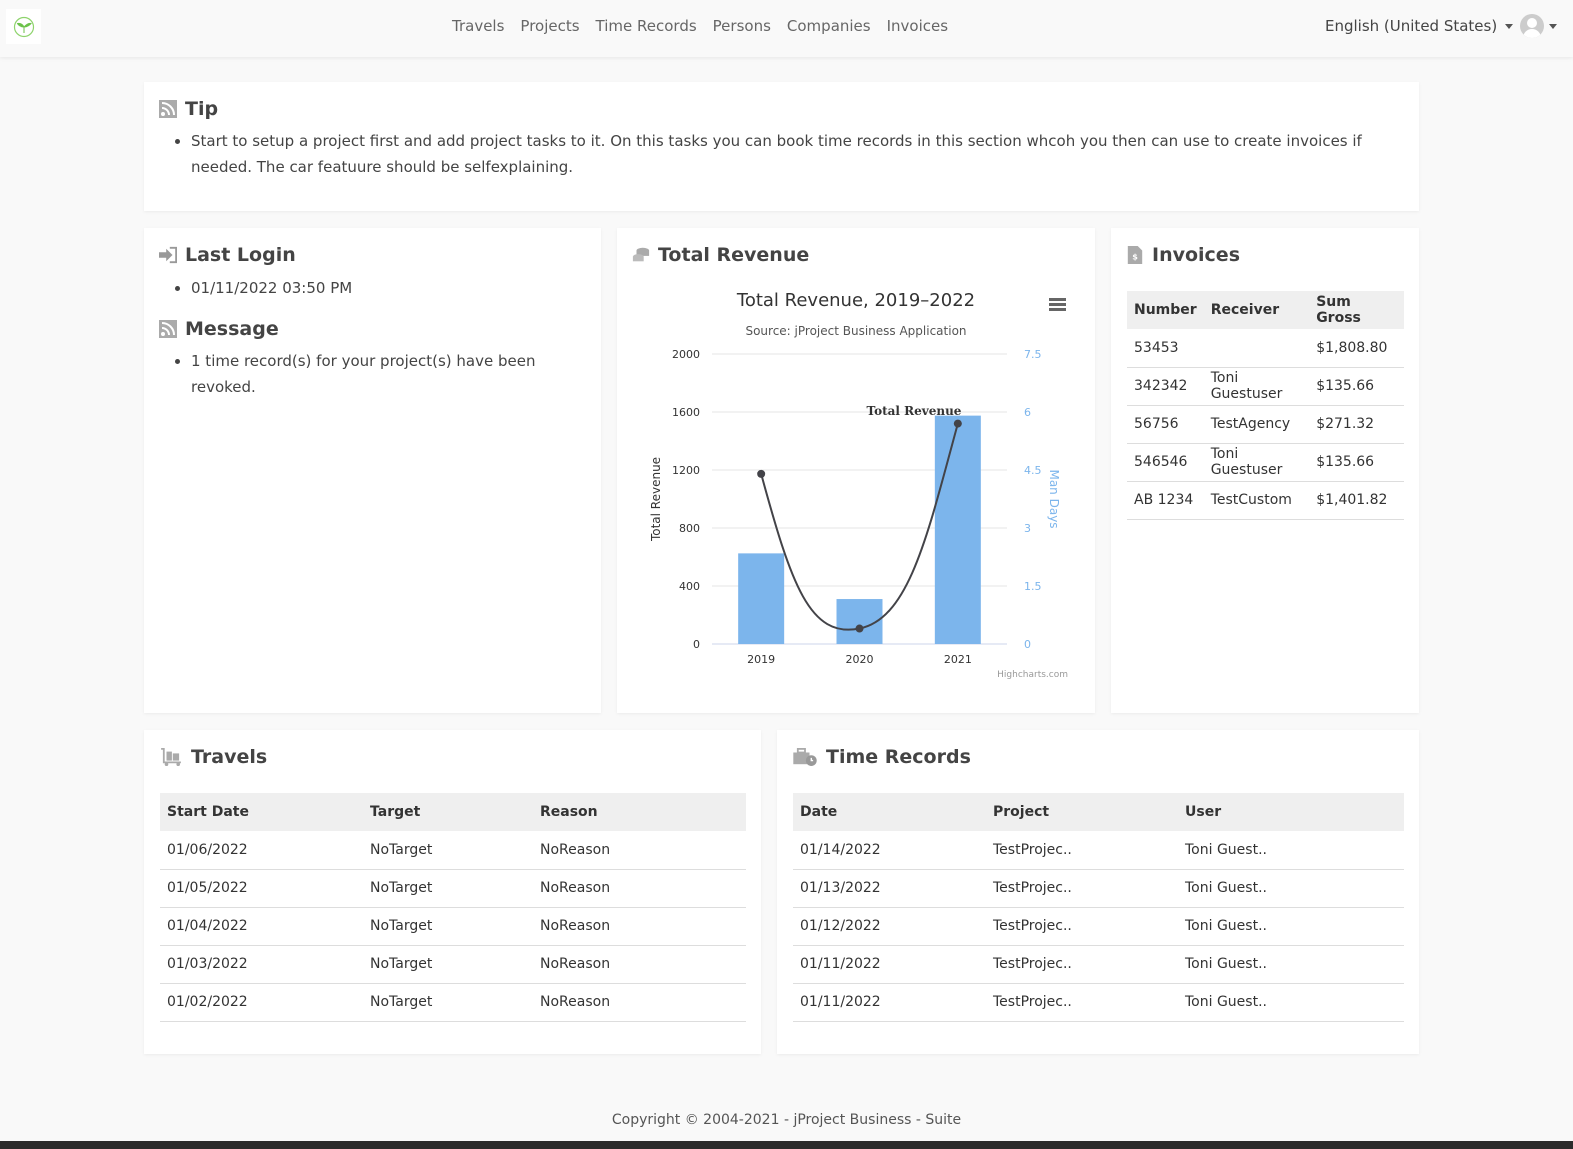 The width and height of the screenshot is (1573, 1149). What do you see at coordinates (550, 26) in the screenshot?
I see `nav-projects: Projects` at bounding box center [550, 26].